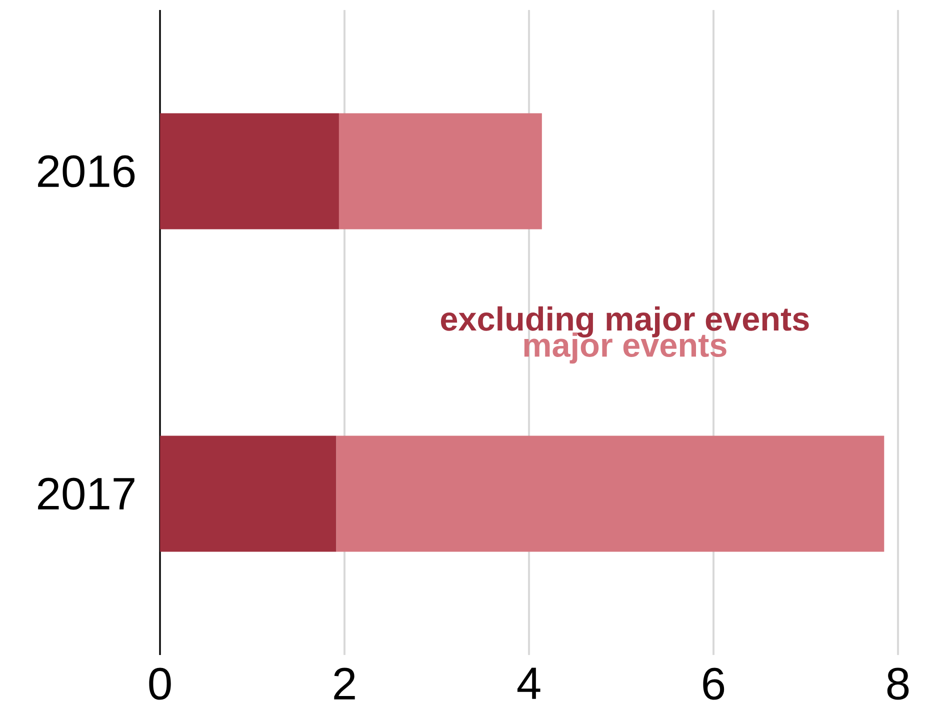 Image resolution: width=929 pixels, height=720 pixels. Describe the element at coordinates (344, 684) in the screenshot. I see `x-tick-label: 2` at that location.